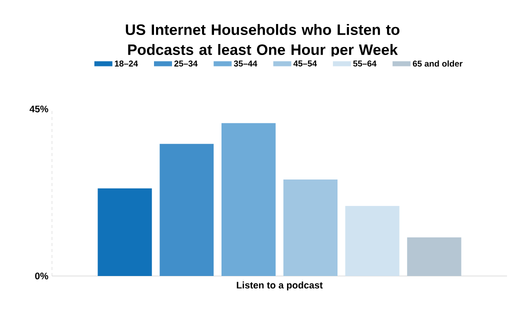 The height and width of the screenshot is (311, 525). Describe the element at coordinates (263, 41) in the screenshot. I see `chart-title: US Internet Households who Listen to Podcasts at least One Hour per Week` at that location.